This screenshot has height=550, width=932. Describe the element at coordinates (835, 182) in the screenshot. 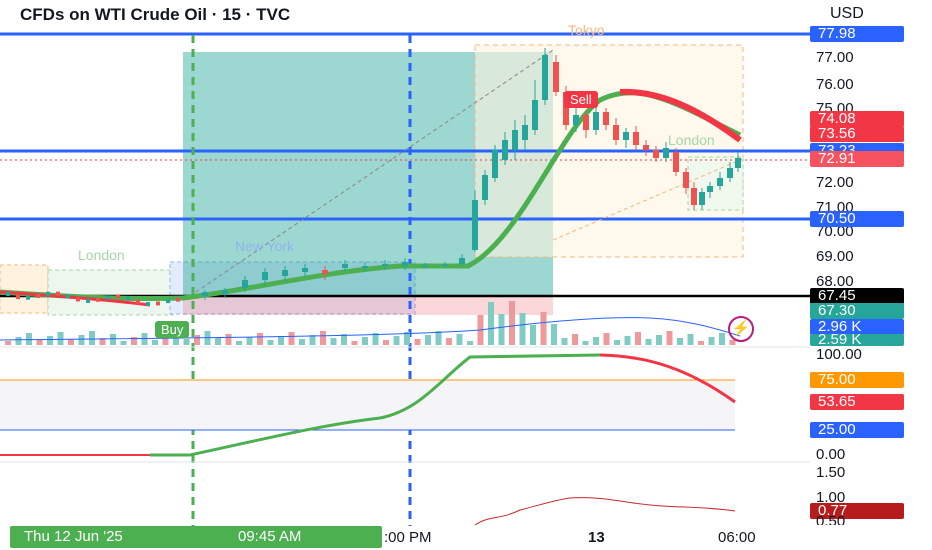

I see `price-tick: 72.00` at that location.